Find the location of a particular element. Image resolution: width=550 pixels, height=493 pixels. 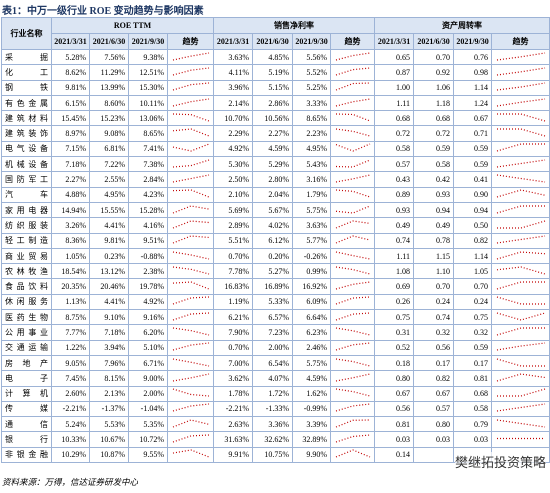

value-cell: 6.15% is located at coordinates (70, 103).